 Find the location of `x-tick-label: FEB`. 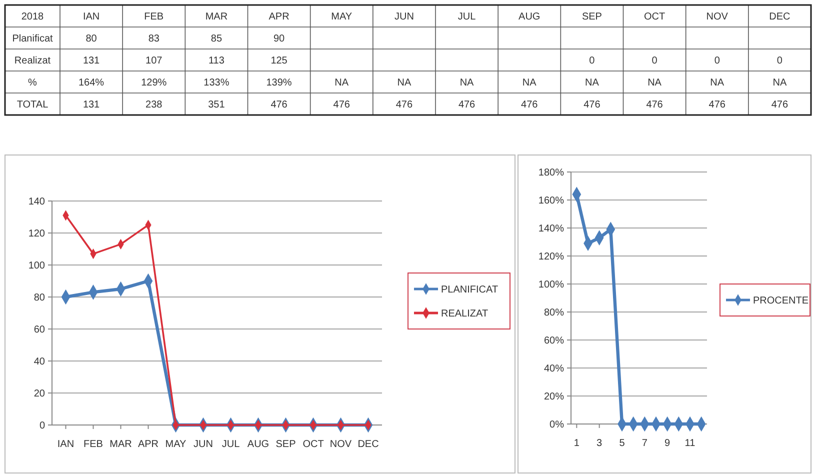

x-tick-label: FEB is located at coordinates (94, 444).